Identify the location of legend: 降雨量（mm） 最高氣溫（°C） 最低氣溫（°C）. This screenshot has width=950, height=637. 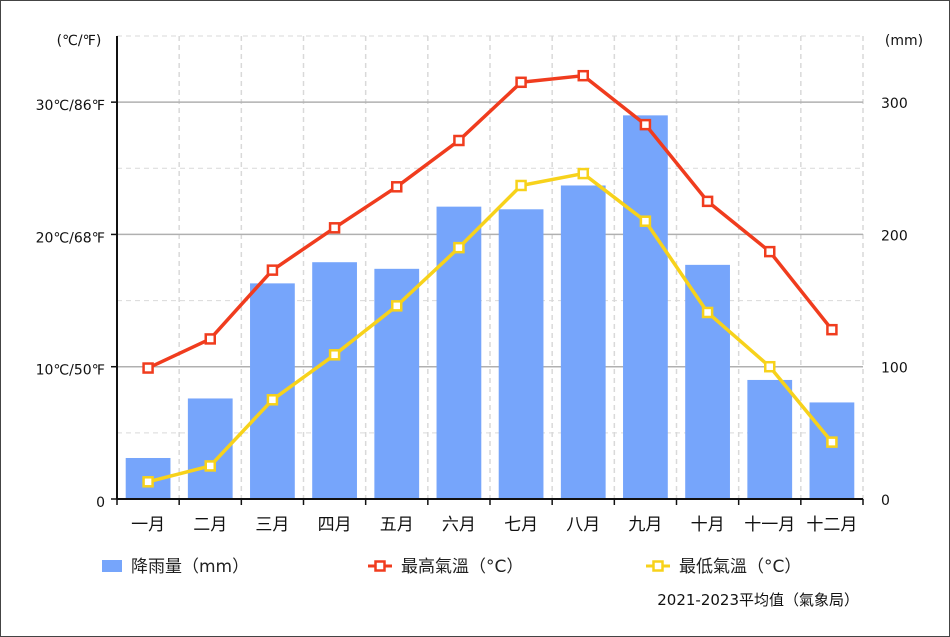
(451, 567).